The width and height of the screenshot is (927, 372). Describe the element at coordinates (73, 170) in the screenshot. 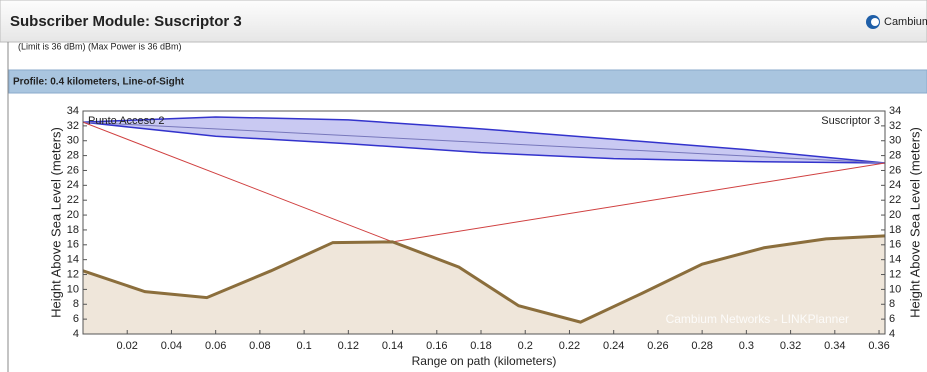

I see `y-tick-label: 26` at that location.